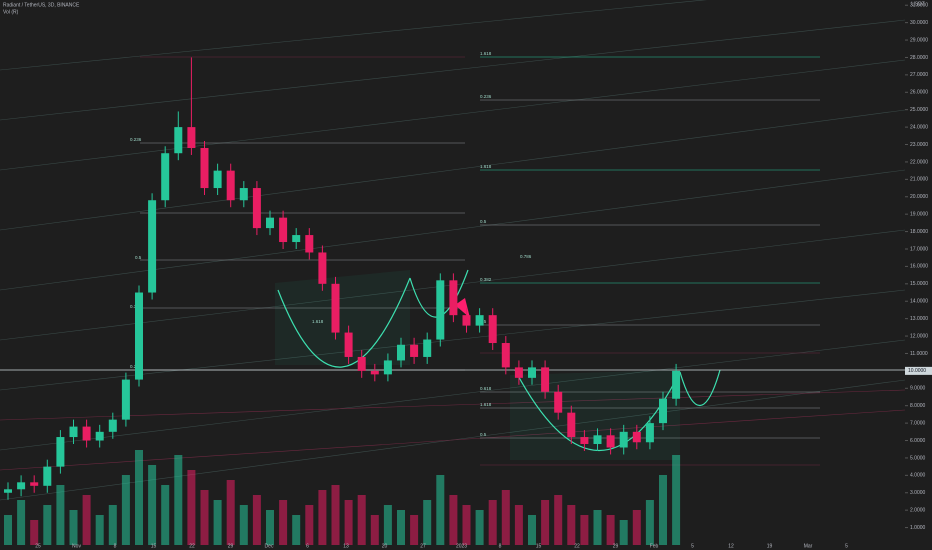  What do you see at coordinates (919, 110) in the screenshot?
I see `y-tick-label: 25.0000` at bounding box center [919, 110].